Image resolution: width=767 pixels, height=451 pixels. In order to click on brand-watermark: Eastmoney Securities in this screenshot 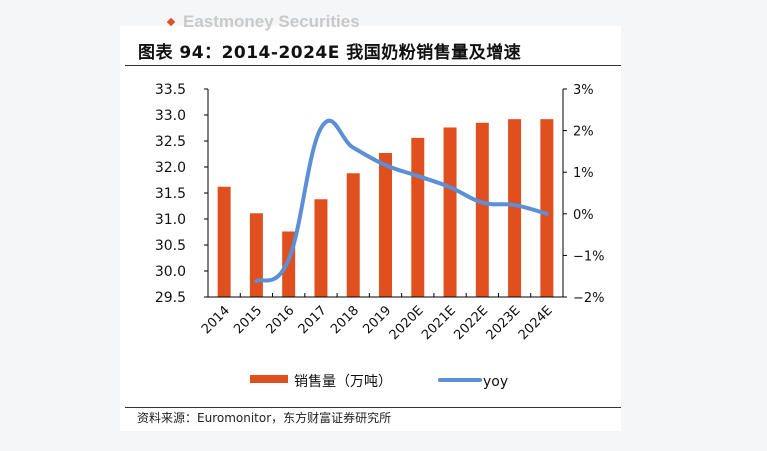, I will do `click(271, 21)`.